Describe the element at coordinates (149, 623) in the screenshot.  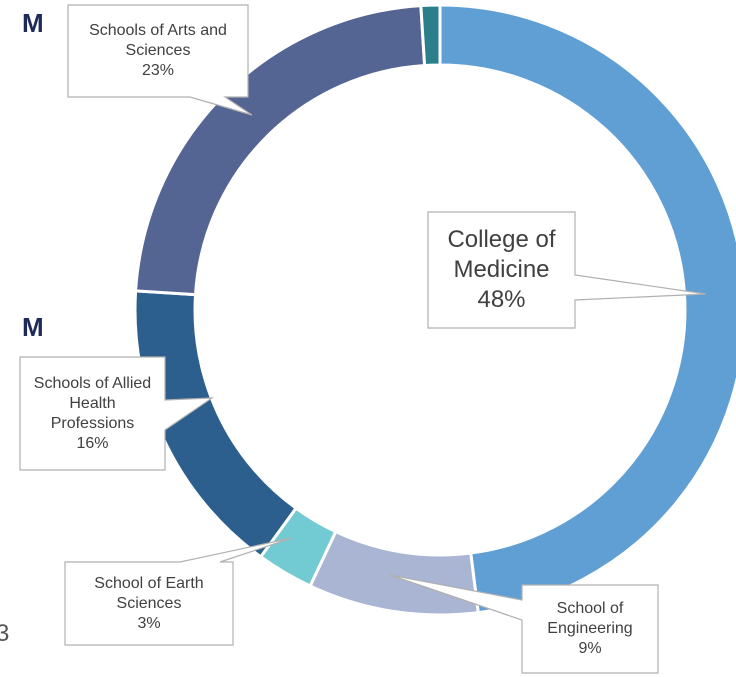
I see `value-label: 3%` at that location.